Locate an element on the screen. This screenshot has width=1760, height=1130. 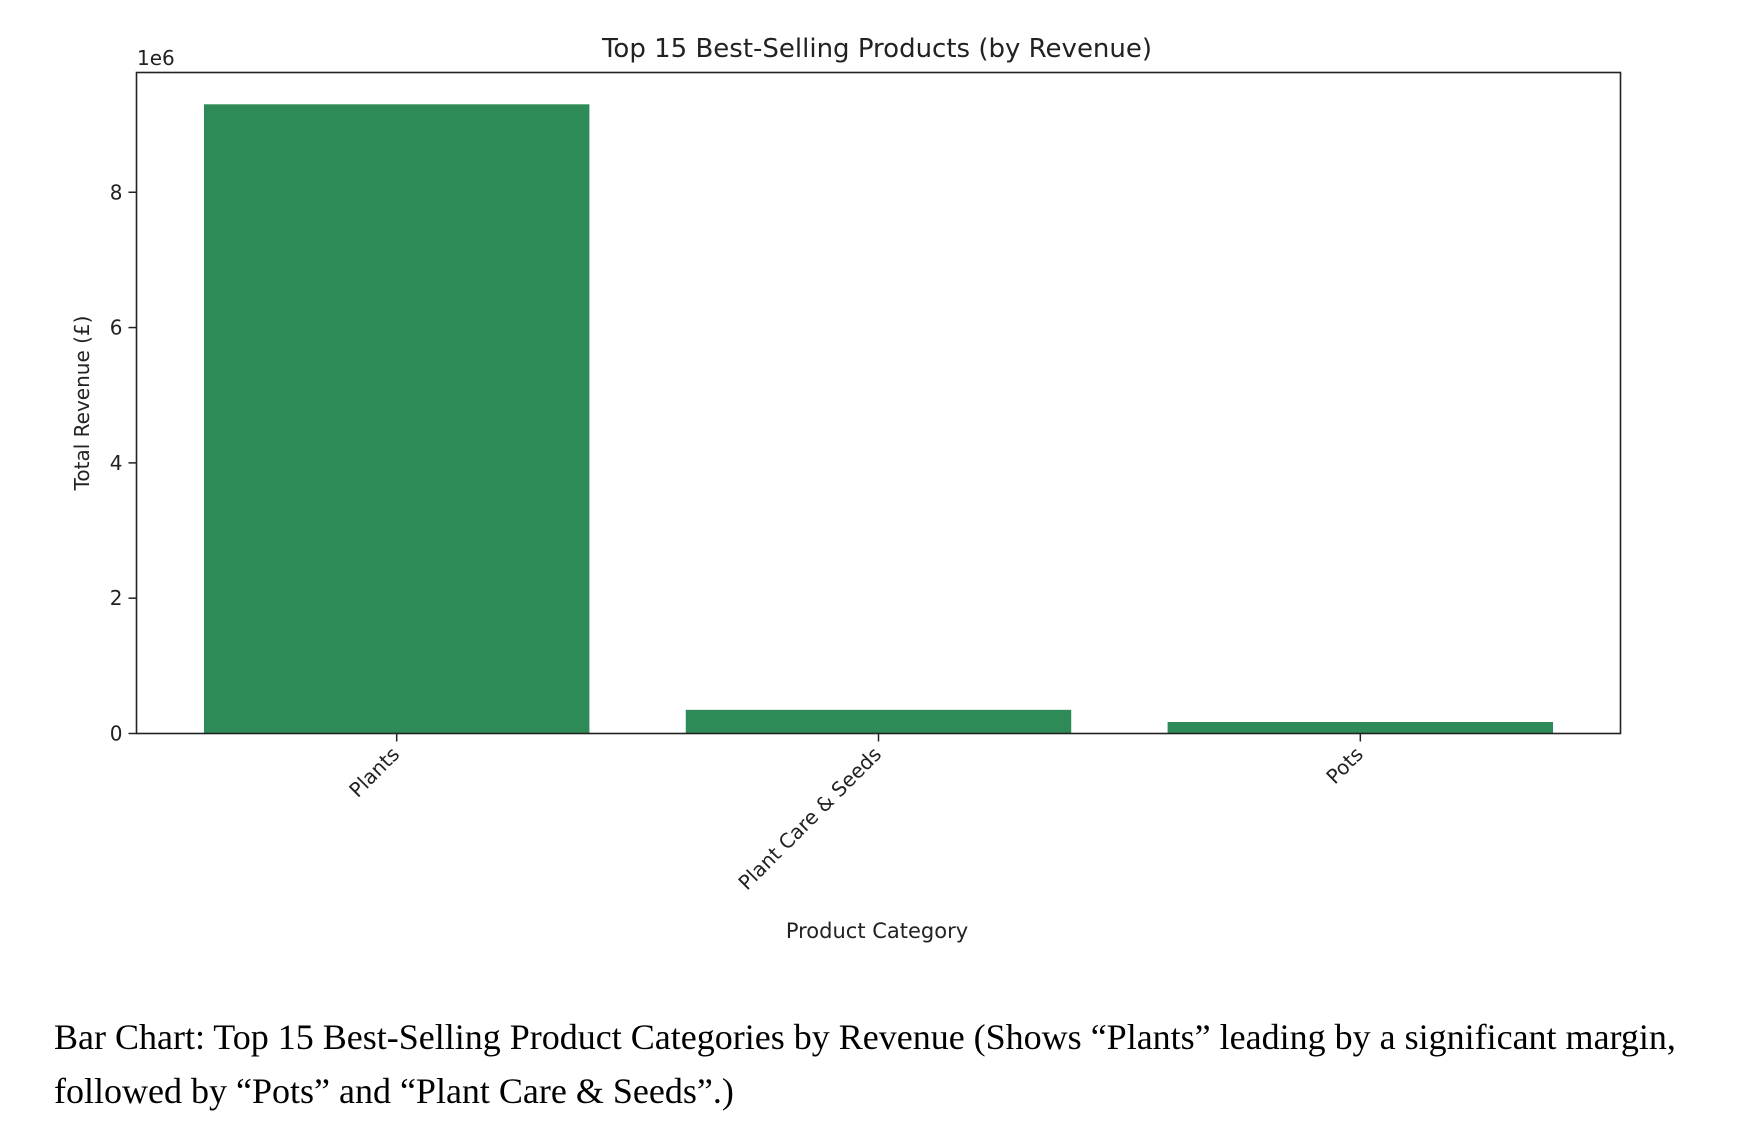
x-tick-label: Pots is located at coordinates (1344, 765).